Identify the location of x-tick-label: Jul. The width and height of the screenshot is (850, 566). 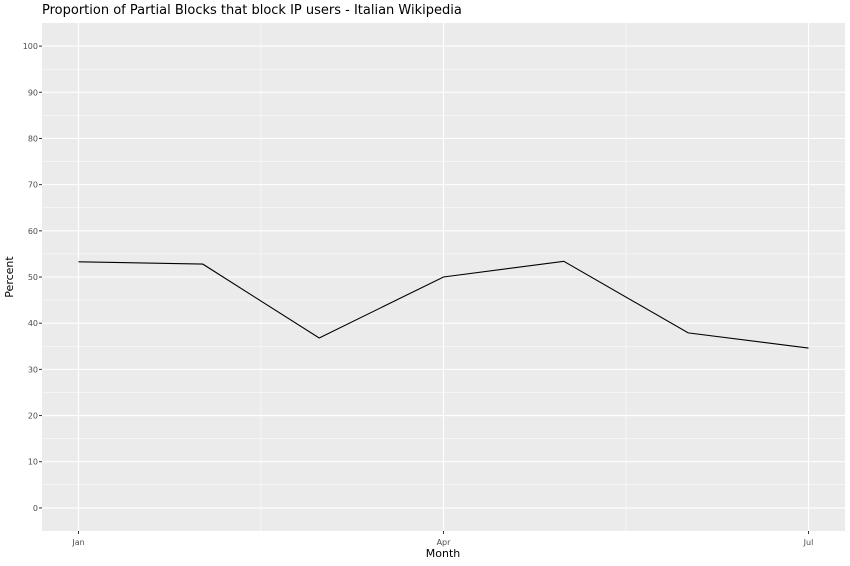
(808, 542).